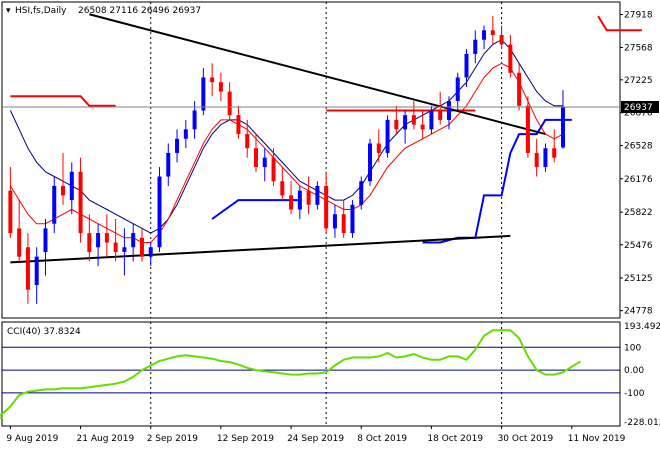 This screenshot has height=450, width=660. What do you see at coordinates (44, 332) in the screenshot?
I see `cci-title: CCI(40) 37.8324` at bounding box center [44, 332].